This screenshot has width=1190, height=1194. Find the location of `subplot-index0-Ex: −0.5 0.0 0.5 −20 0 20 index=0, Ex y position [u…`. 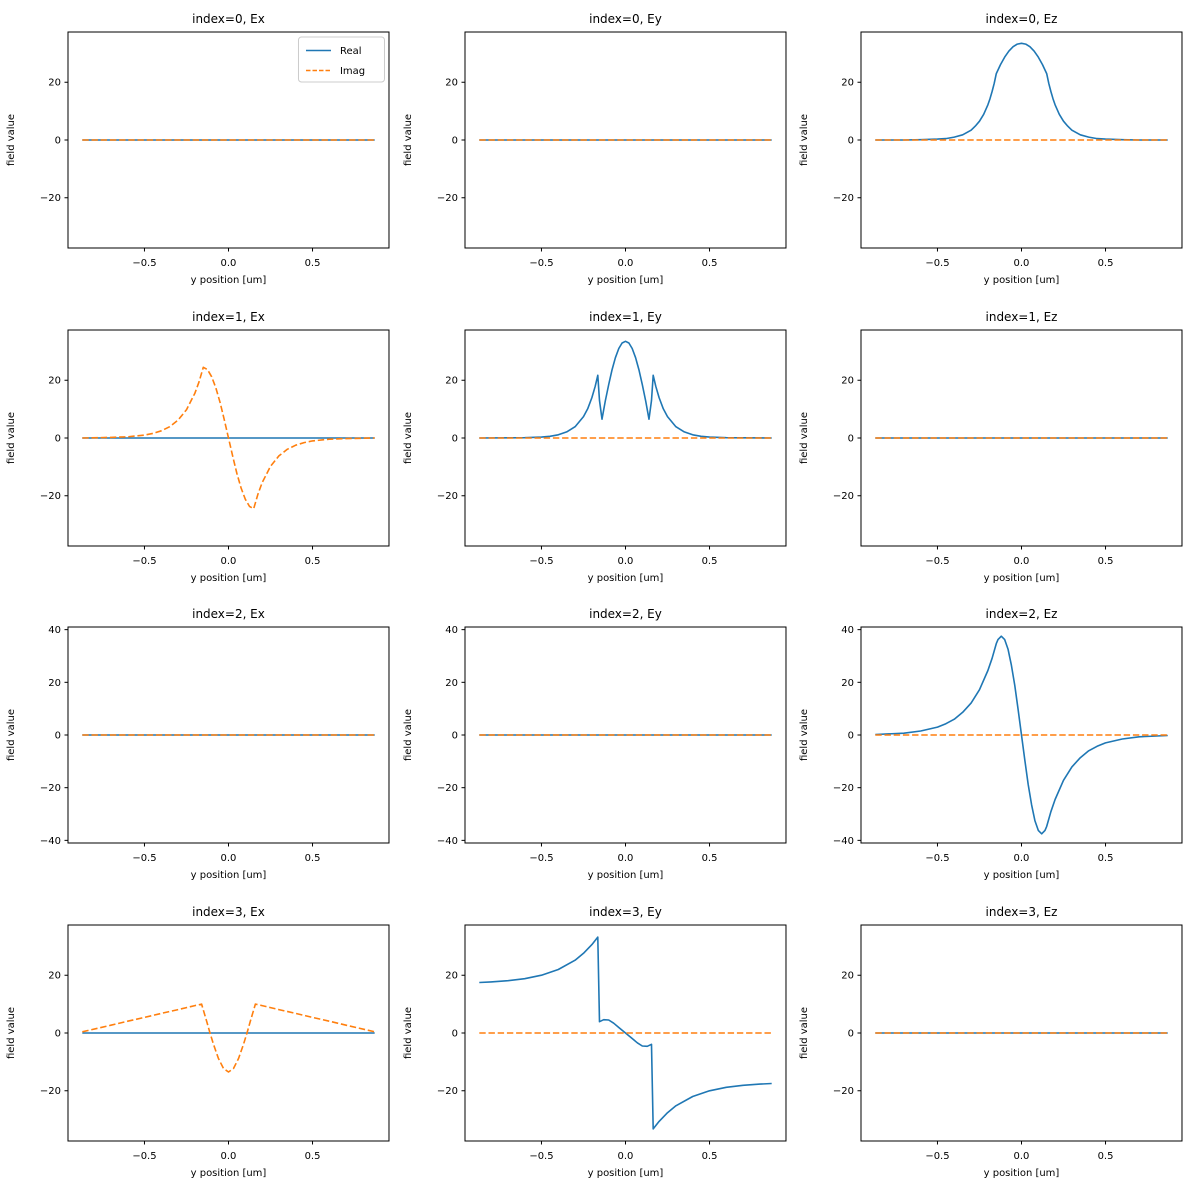

subplot-index0-Ex: −0.5 0.0 0.5 −20 0 20 index=0, Ex y position [u… is located at coordinates (198, 149).